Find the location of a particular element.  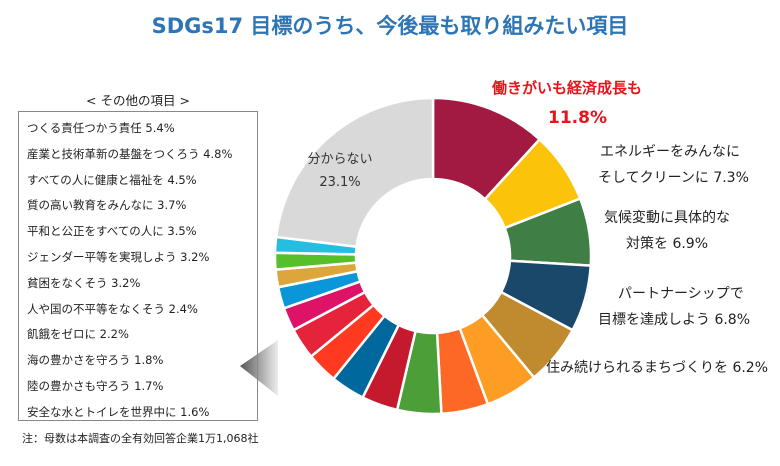

label-energy-2: そしてクリーンに 7.3% is located at coordinates (673, 178).